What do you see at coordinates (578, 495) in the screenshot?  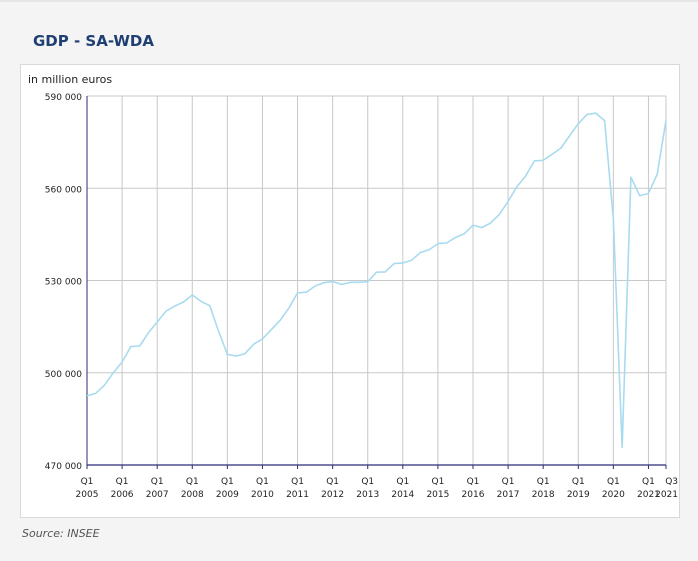 I see `x-tick-label-year: 2019` at bounding box center [578, 495].